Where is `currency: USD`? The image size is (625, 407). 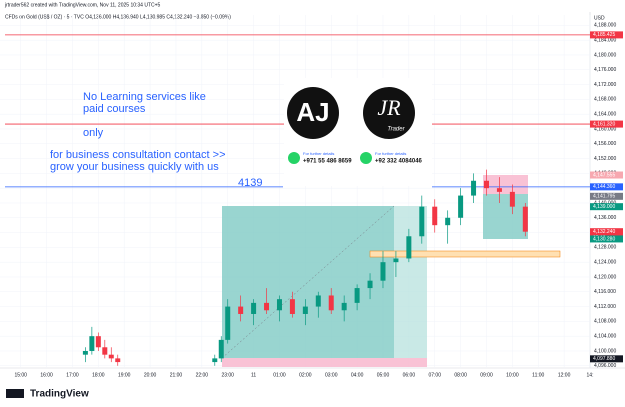
currency: USD is located at coordinates (599, 18).